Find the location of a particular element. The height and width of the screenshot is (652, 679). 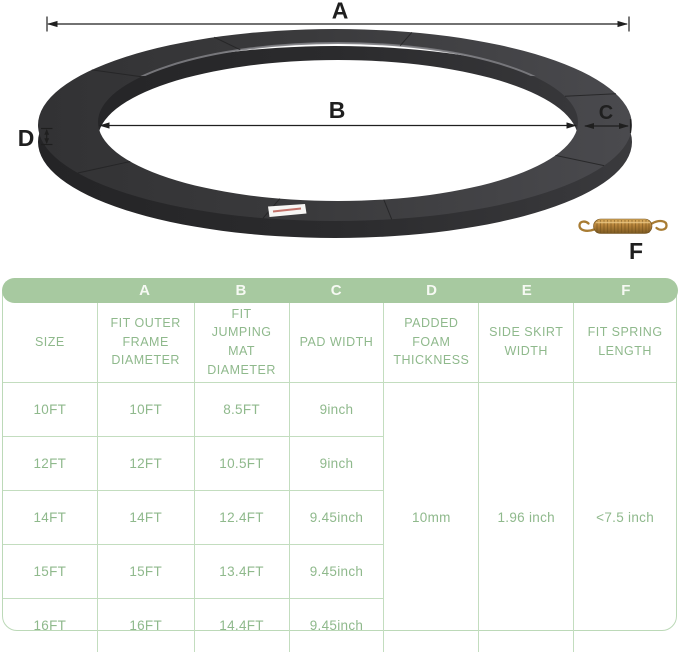

column-header-outer-frame: FIT OUTER FRAME DIAMETER is located at coordinates (145, 343).